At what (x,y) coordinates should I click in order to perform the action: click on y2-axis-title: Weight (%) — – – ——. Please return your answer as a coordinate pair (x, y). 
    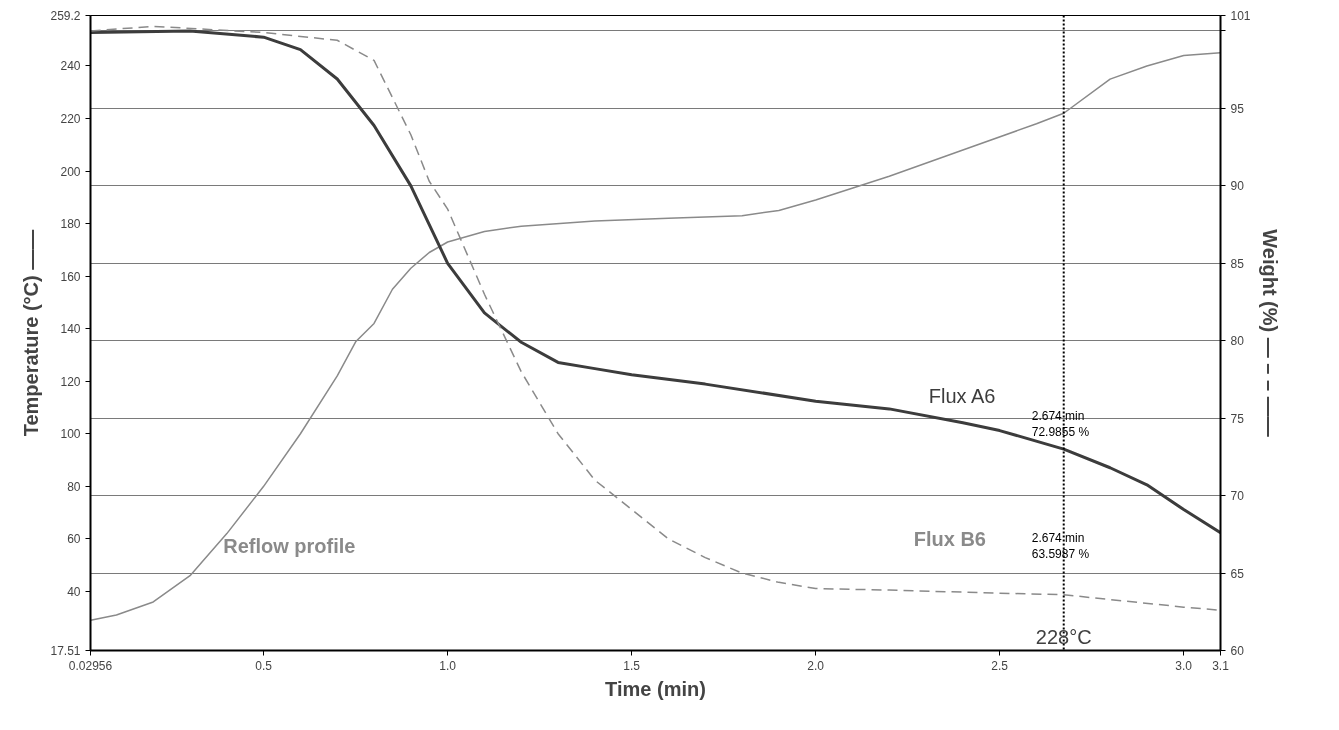
    Looking at the image, I should click on (1269, 333).